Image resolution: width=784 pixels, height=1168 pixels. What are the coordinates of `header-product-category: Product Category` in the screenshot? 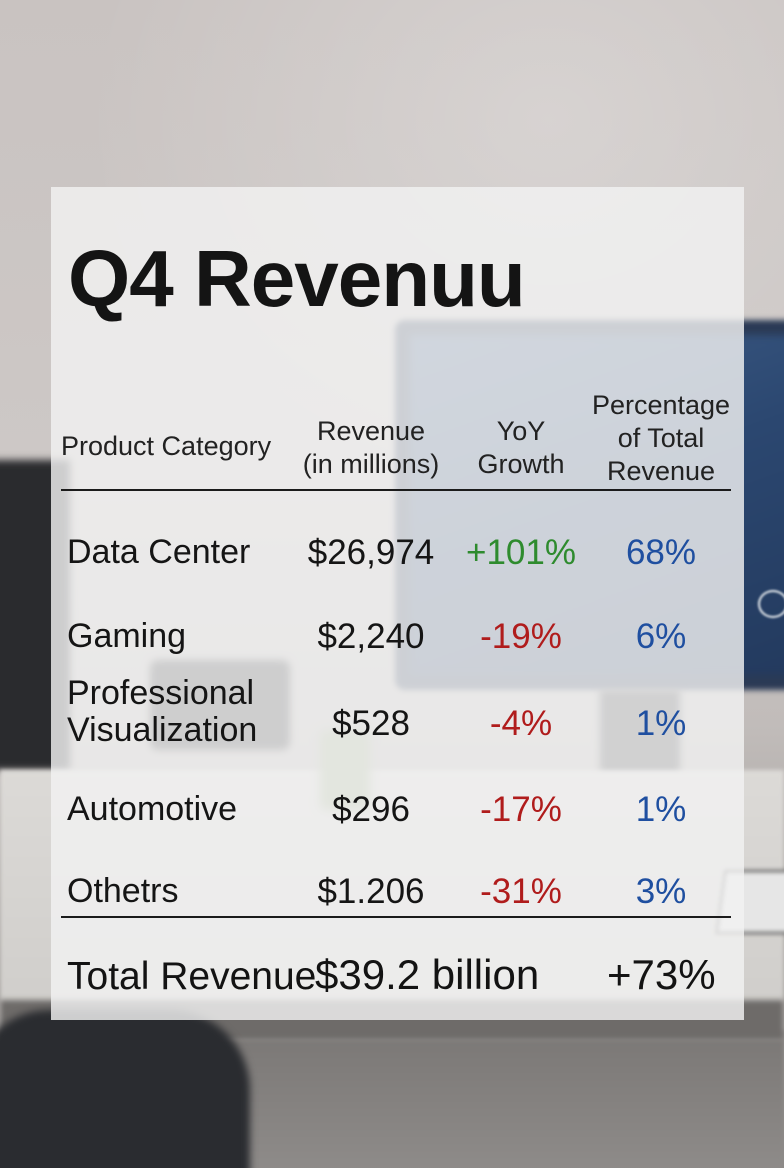 It's located at (166, 446).